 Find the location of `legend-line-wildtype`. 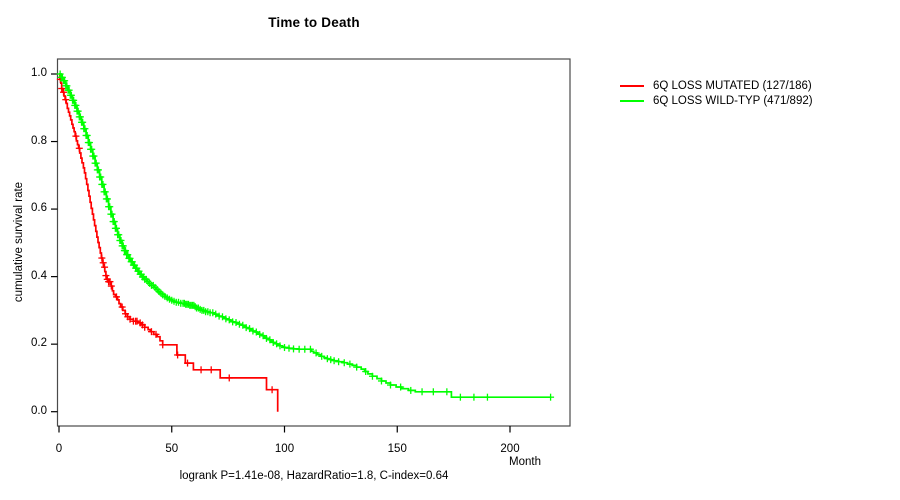

legend-line-wildtype is located at coordinates (632, 100).